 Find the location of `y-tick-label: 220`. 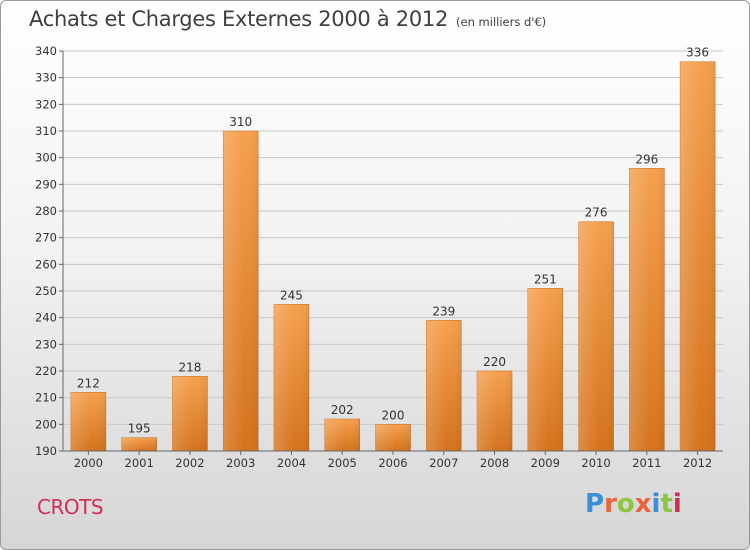

y-tick-label: 220 is located at coordinates (46, 371).